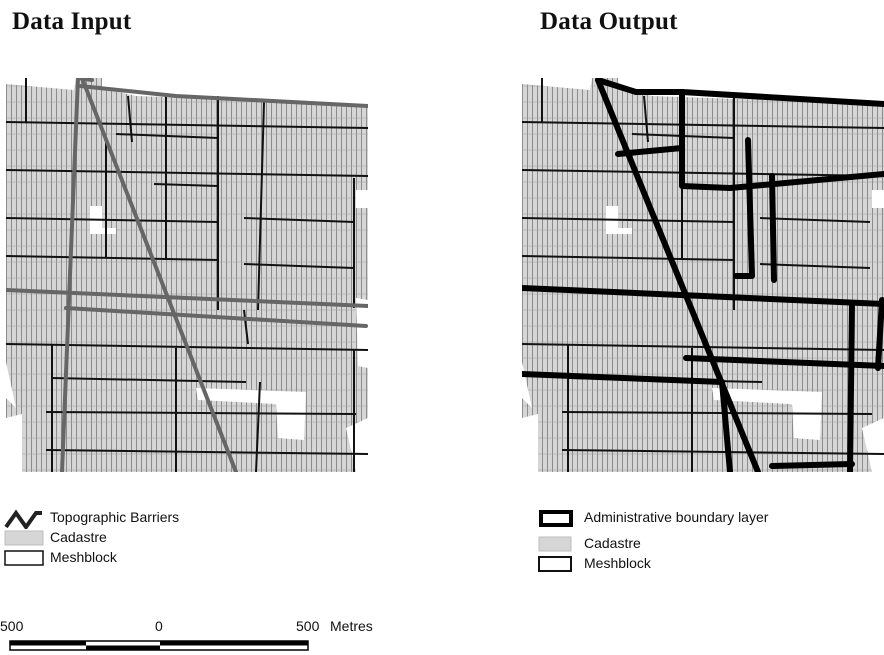 The image size is (884, 655). What do you see at coordinates (144, 543) in the screenshot?
I see `input-legend: Topographic Barriers Cadastre Meshblock` at bounding box center [144, 543].